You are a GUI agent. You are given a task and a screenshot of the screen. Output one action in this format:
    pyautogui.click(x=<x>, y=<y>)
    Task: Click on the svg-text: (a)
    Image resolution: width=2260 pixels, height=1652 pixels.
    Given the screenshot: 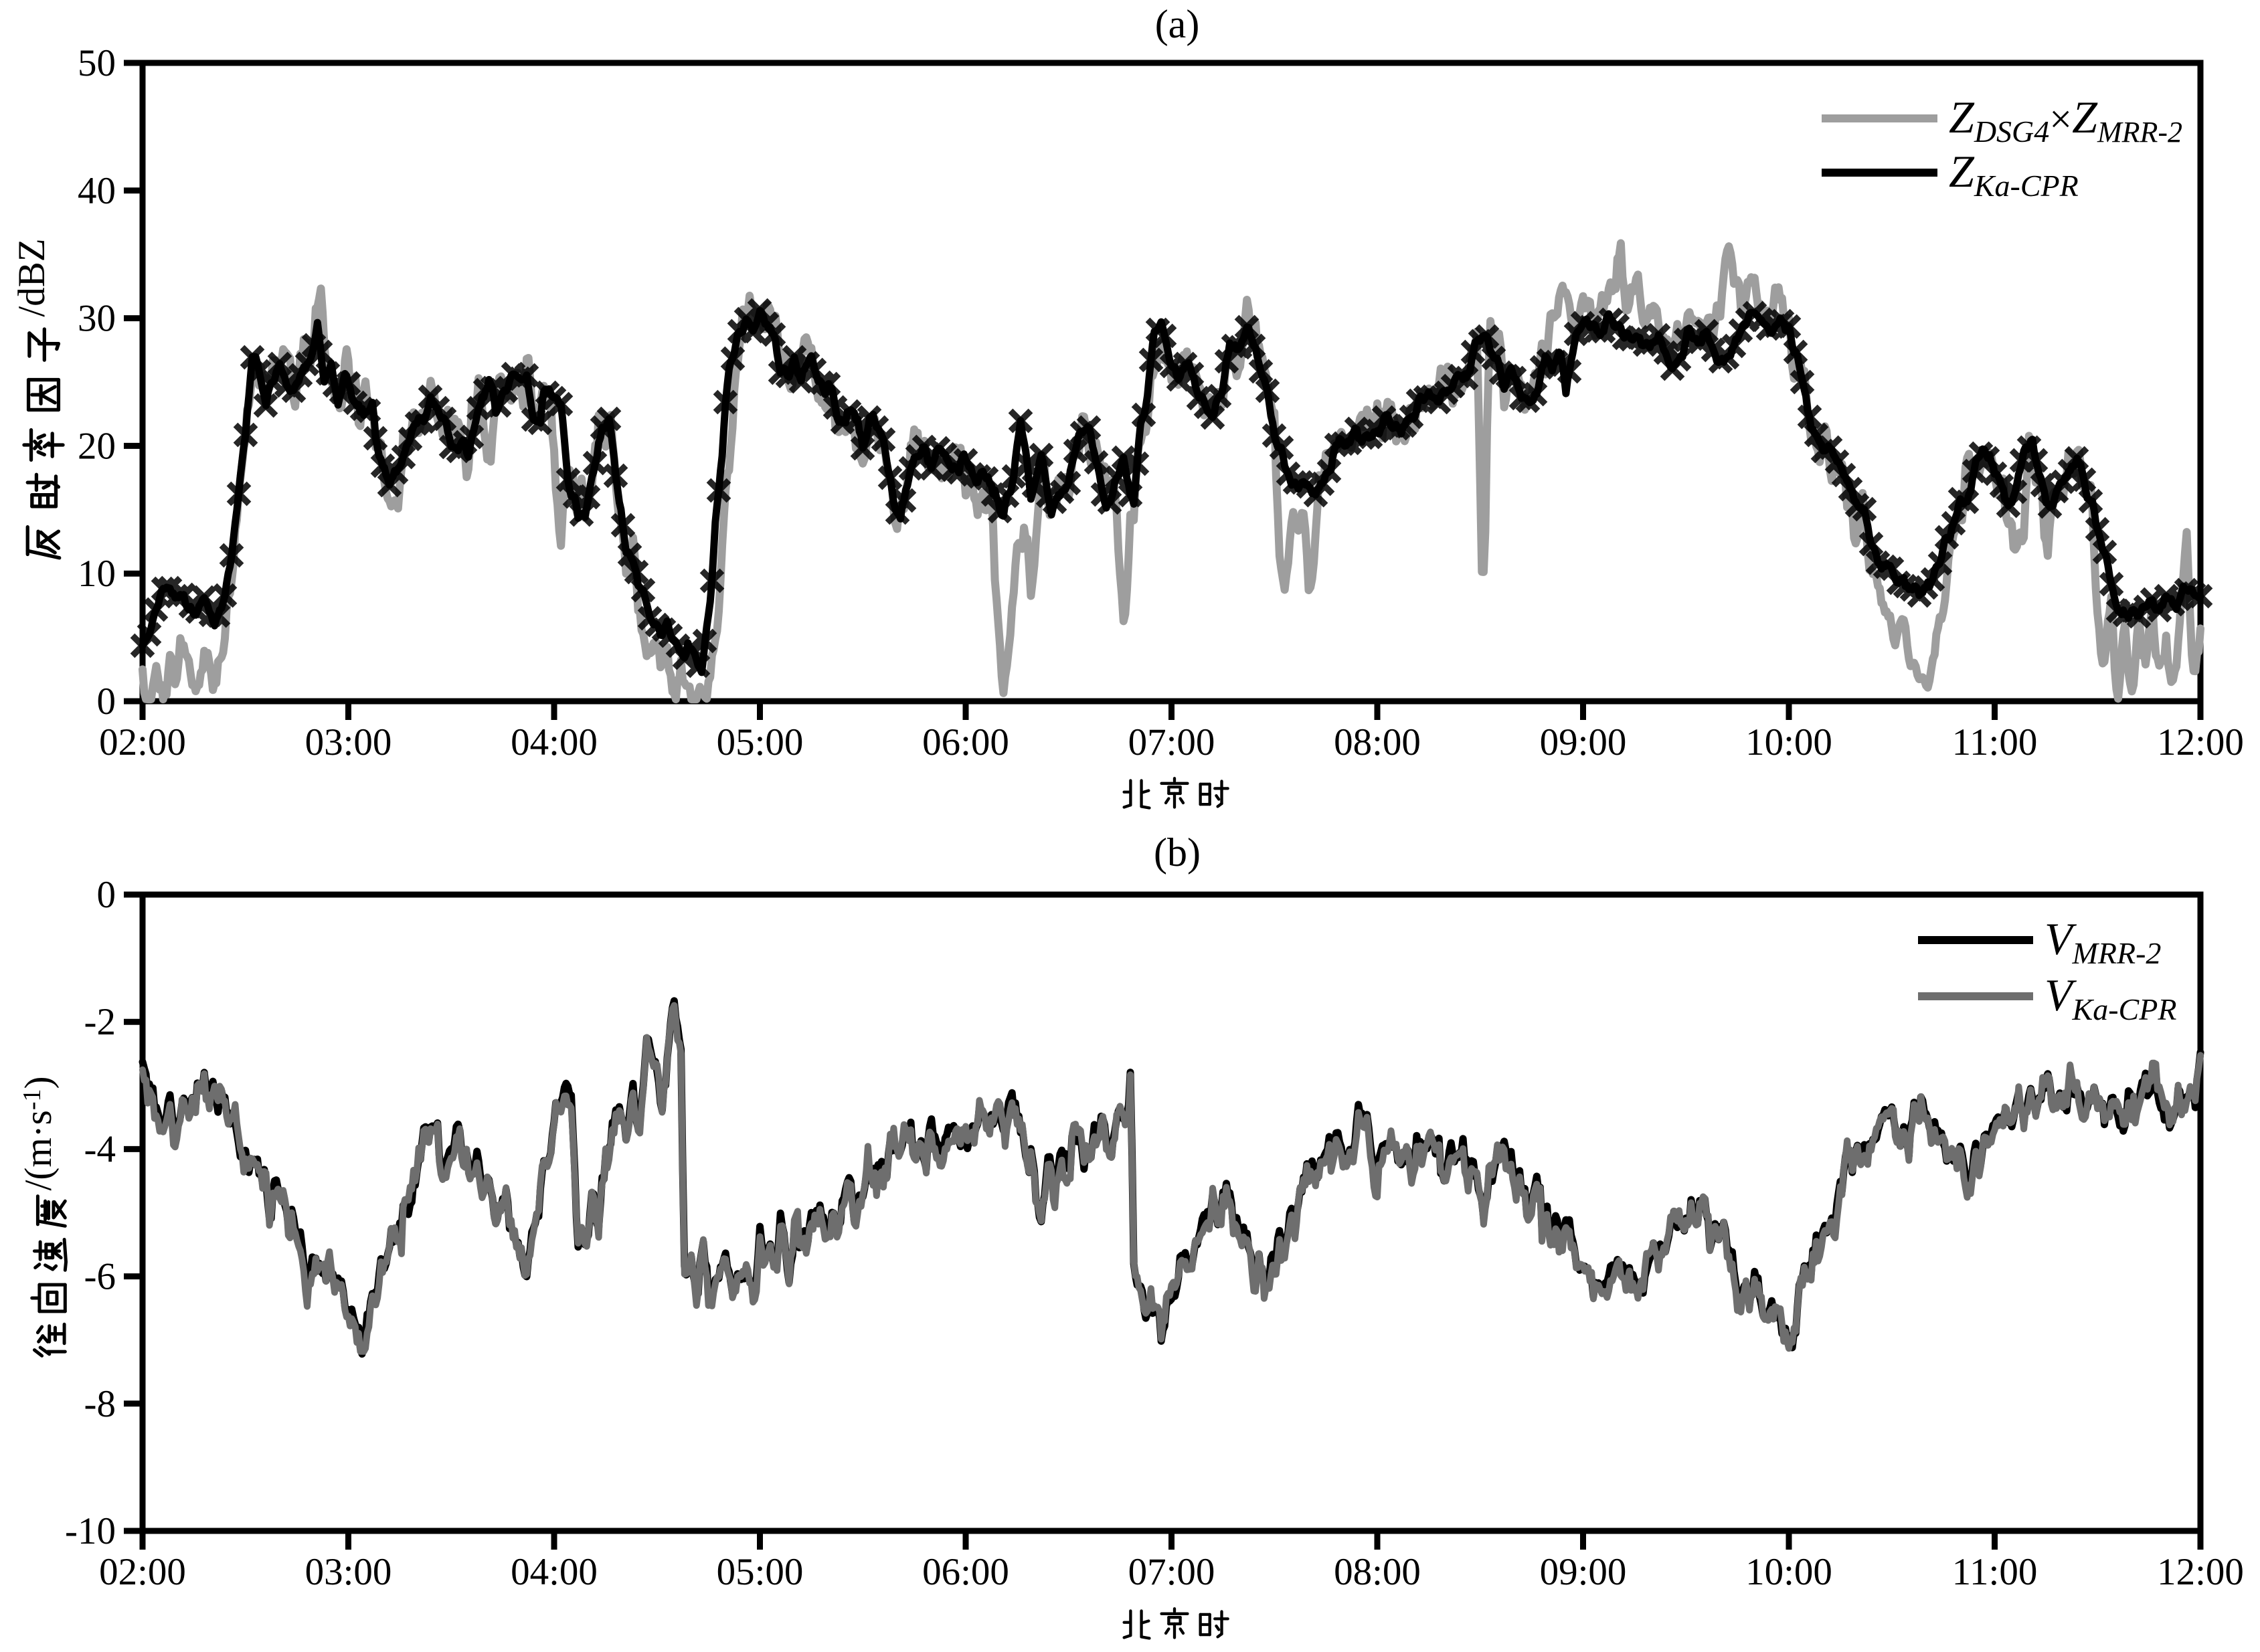 What is the action you would take?
    pyautogui.click(x=1178, y=24)
    